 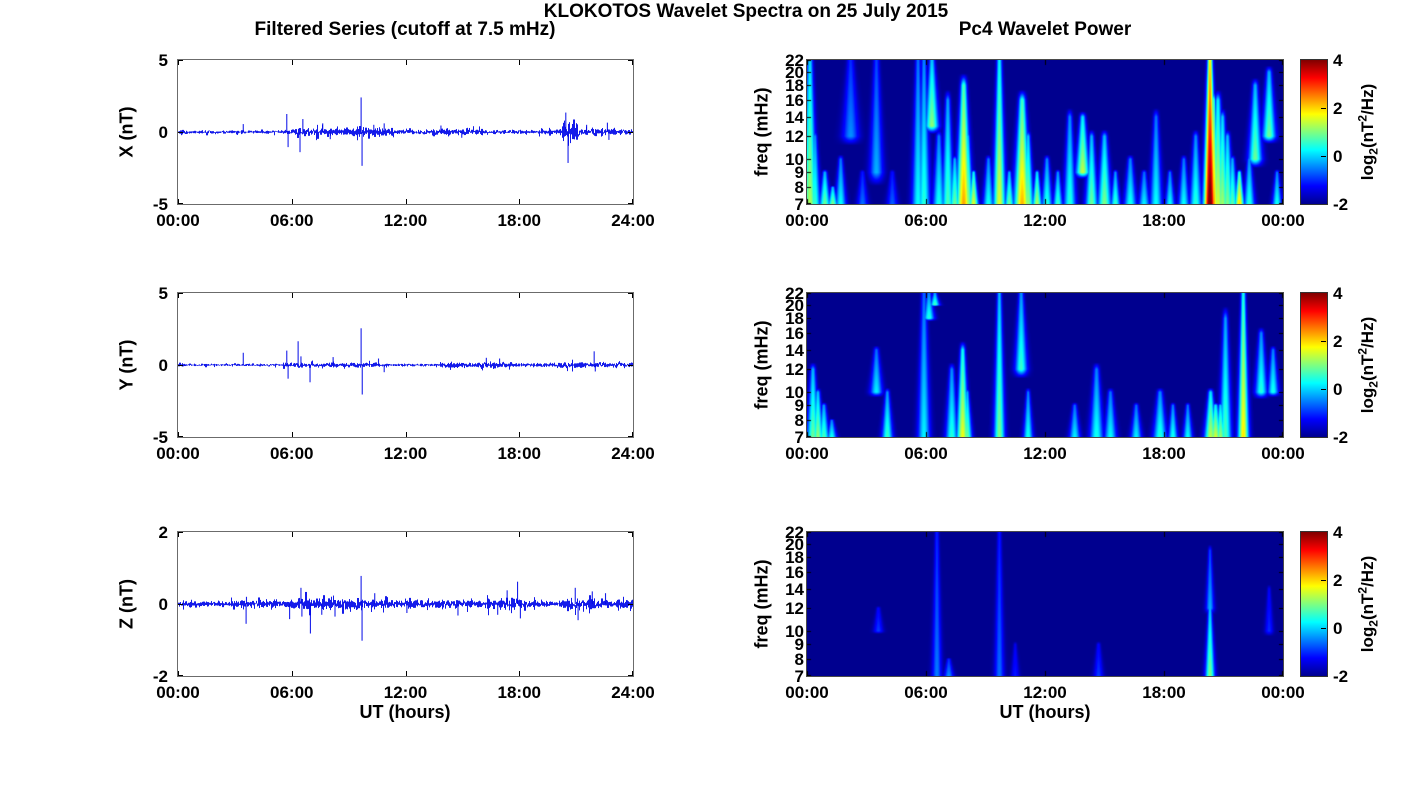 I want to click on x-filtered-series-y-tick-label: 5, so click(x=163, y=60).